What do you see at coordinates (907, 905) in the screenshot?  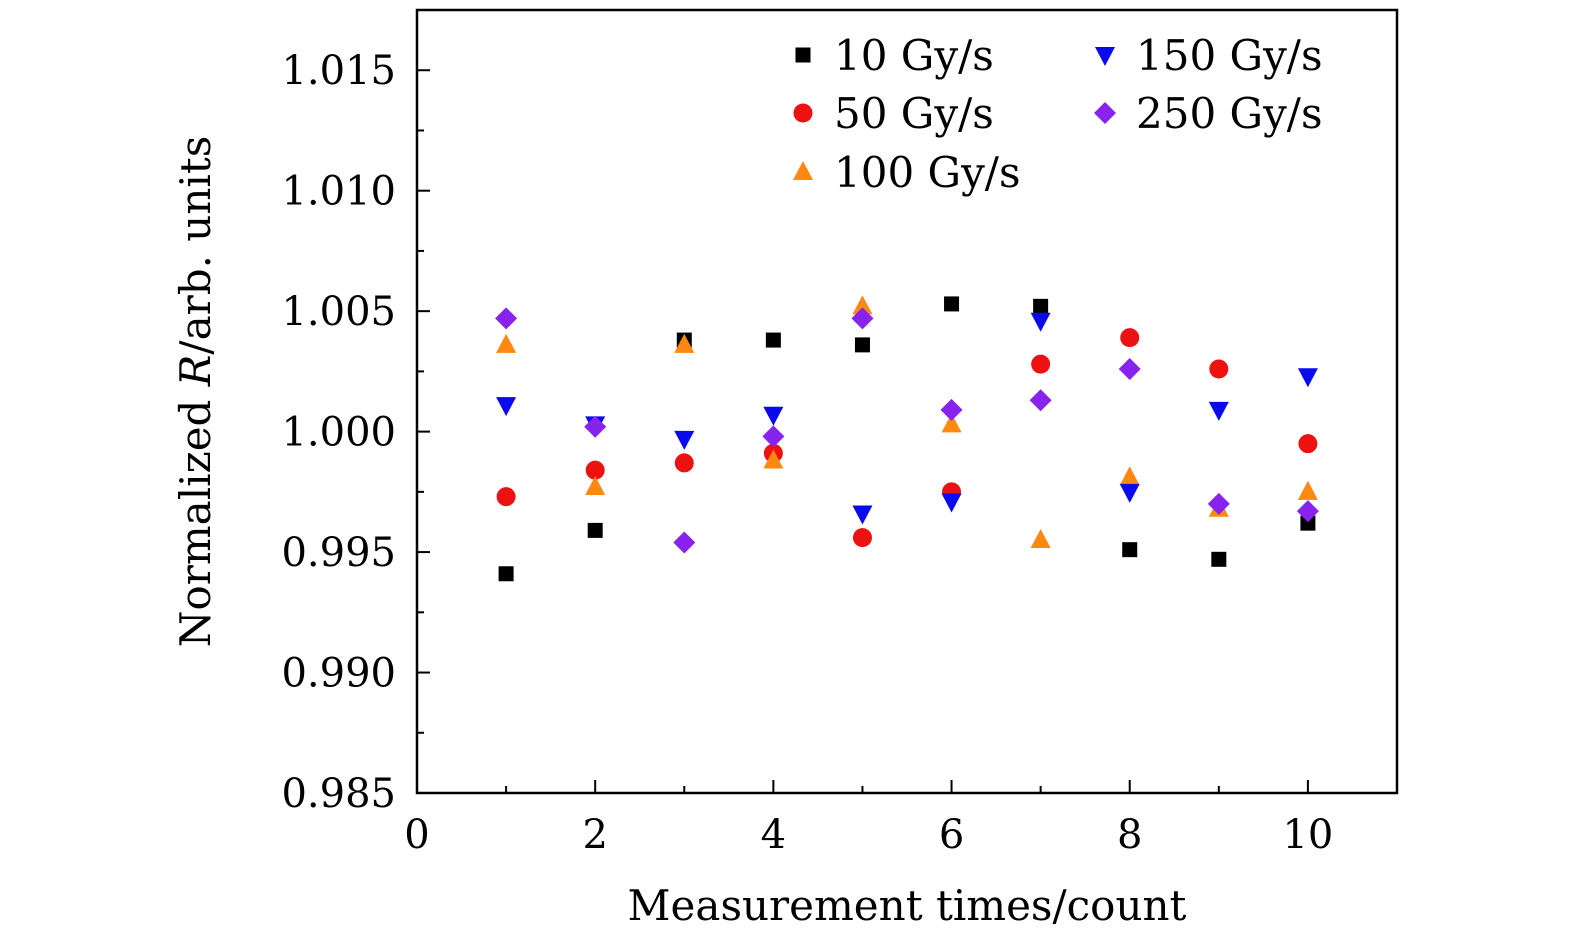 I see `x-axis-title: Measurement times/count` at bounding box center [907, 905].